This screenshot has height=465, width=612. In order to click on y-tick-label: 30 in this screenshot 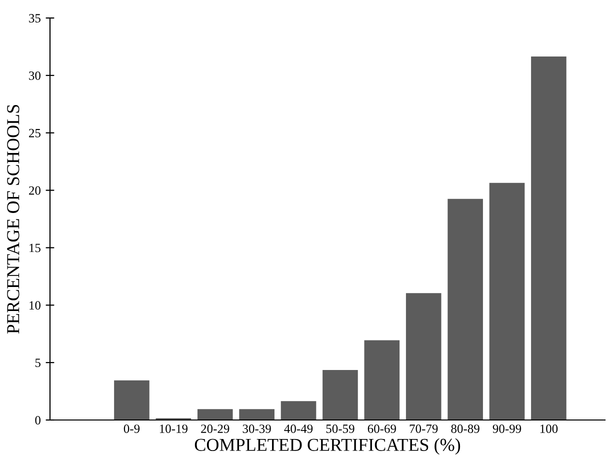, I will do `click(34, 75)`.